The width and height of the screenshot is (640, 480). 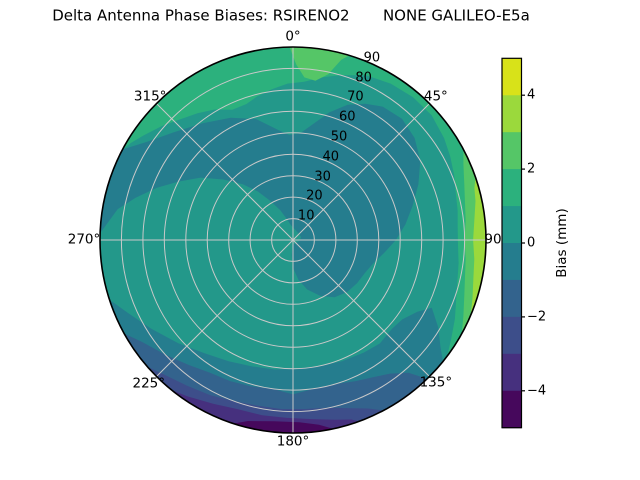 I want to click on azimuth-tick-label-270: 270°, so click(x=84, y=239).